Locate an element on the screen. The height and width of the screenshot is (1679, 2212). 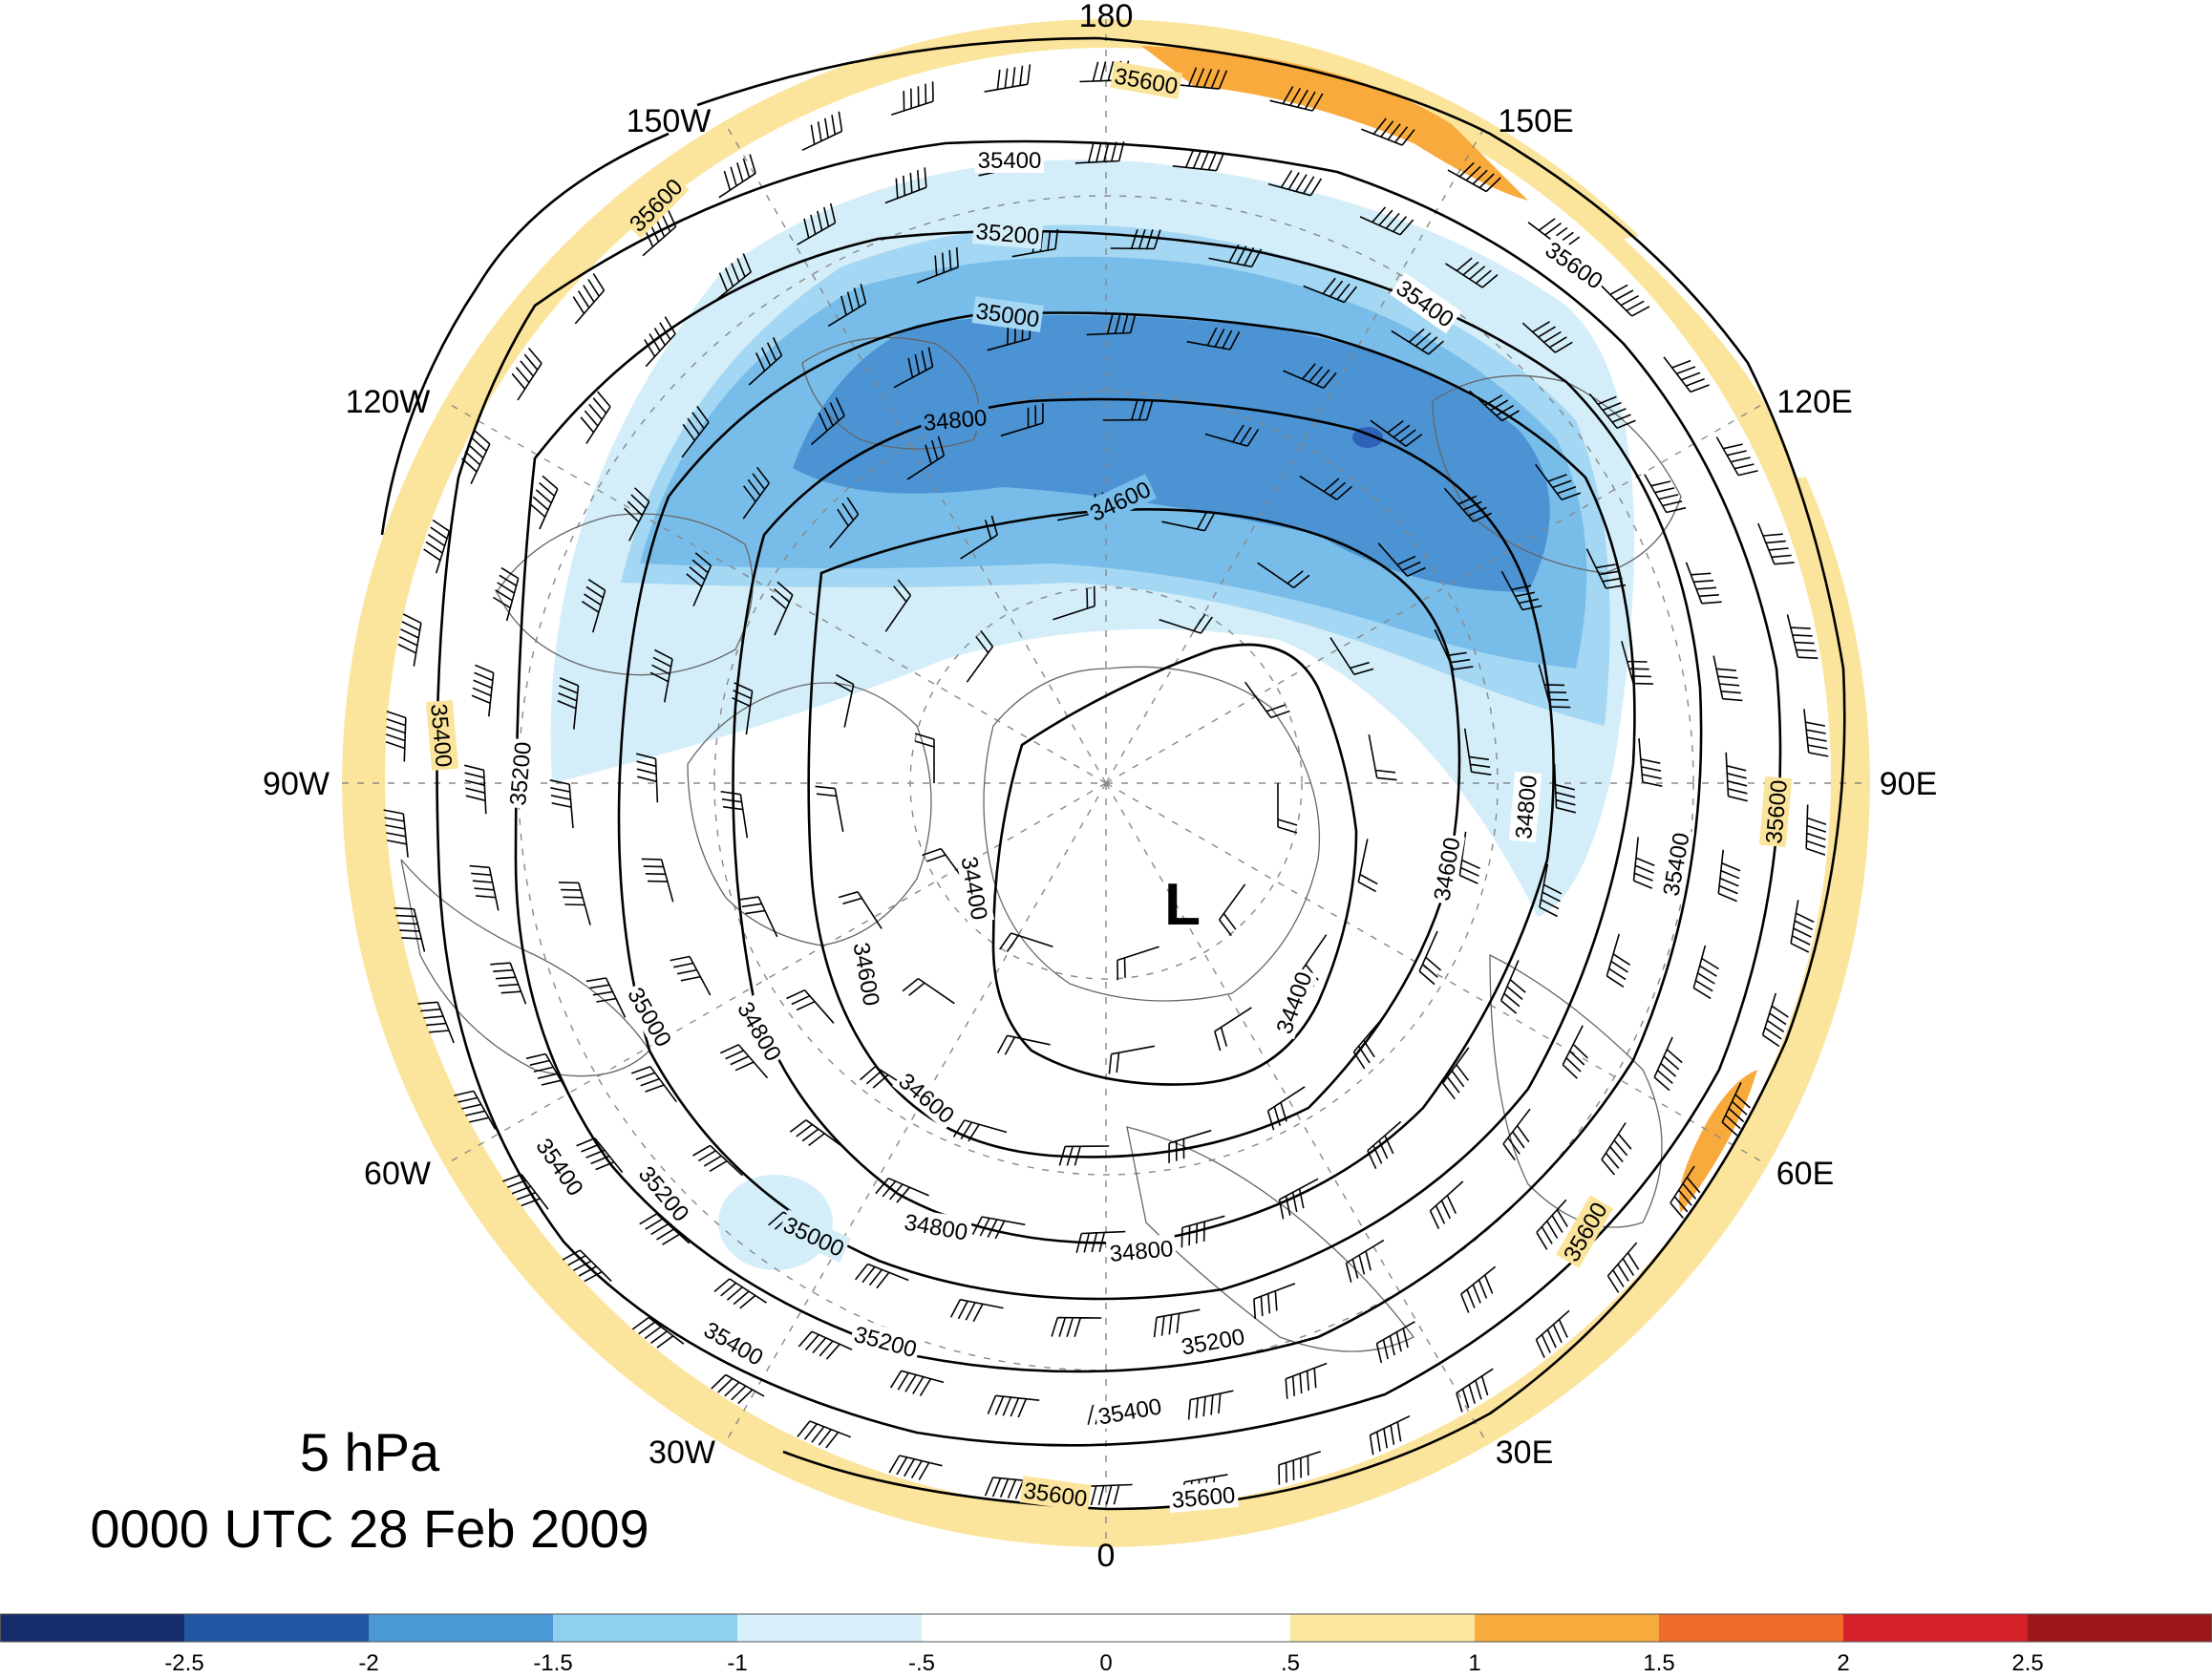
pressure-level-title: 5 hPa is located at coordinates (370, 1452).